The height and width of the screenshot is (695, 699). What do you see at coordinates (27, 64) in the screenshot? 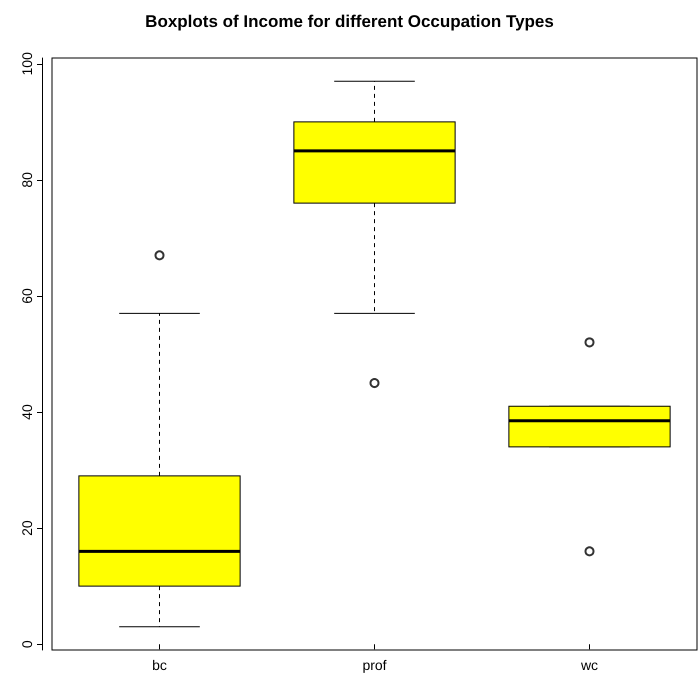
I see `y-tick-label: 100` at bounding box center [27, 64].